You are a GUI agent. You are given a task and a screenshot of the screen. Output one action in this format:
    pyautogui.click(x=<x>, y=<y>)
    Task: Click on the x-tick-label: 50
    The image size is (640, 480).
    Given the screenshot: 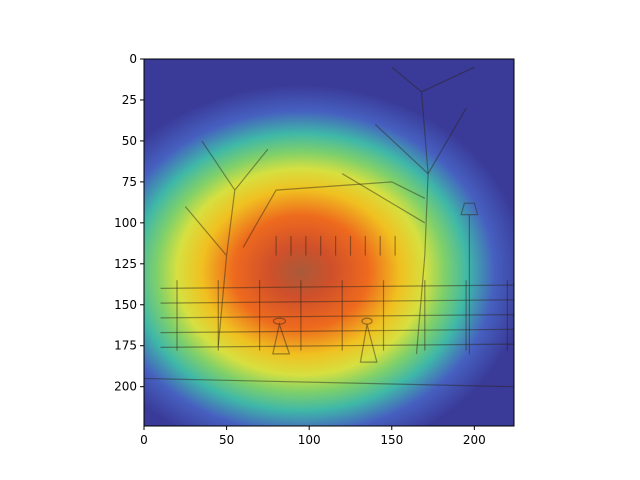 What is the action you would take?
    pyautogui.click(x=226, y=440)
    